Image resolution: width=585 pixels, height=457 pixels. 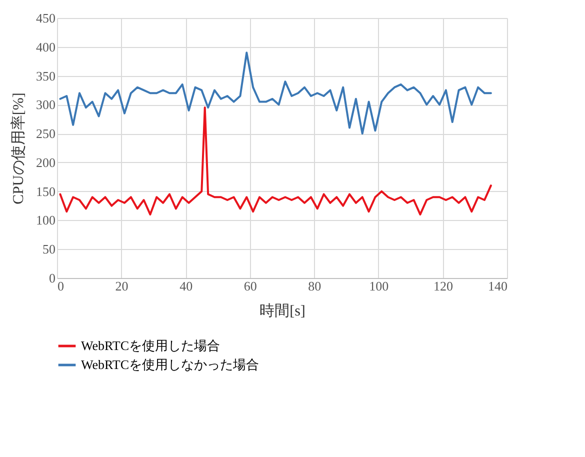 What do you see at coordinates (46, 104) in the screenshot?
I see `y-tick-label: 300` at bounding box center [46, 104].